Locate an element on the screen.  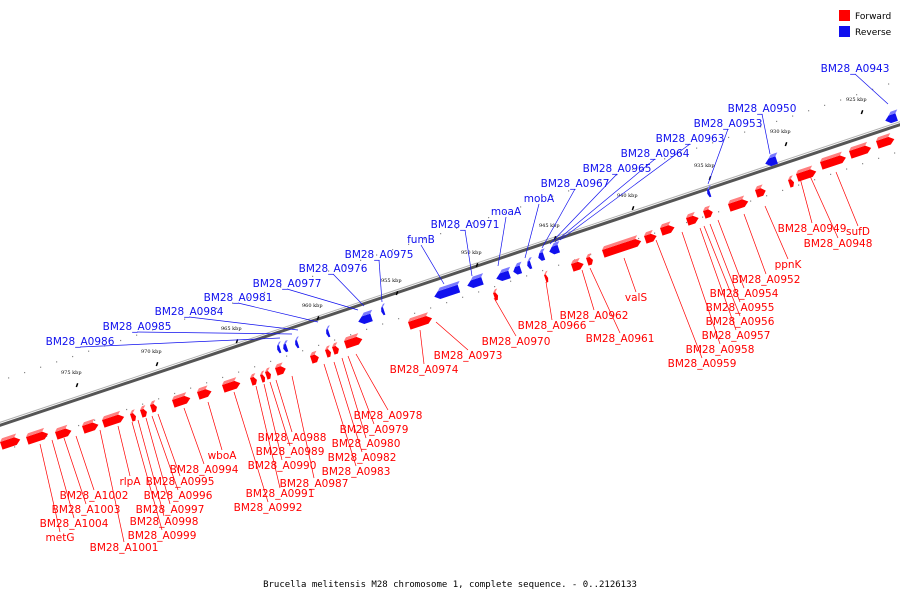
gene-label: BM28_A0955 is located at coordinates (740, 308).